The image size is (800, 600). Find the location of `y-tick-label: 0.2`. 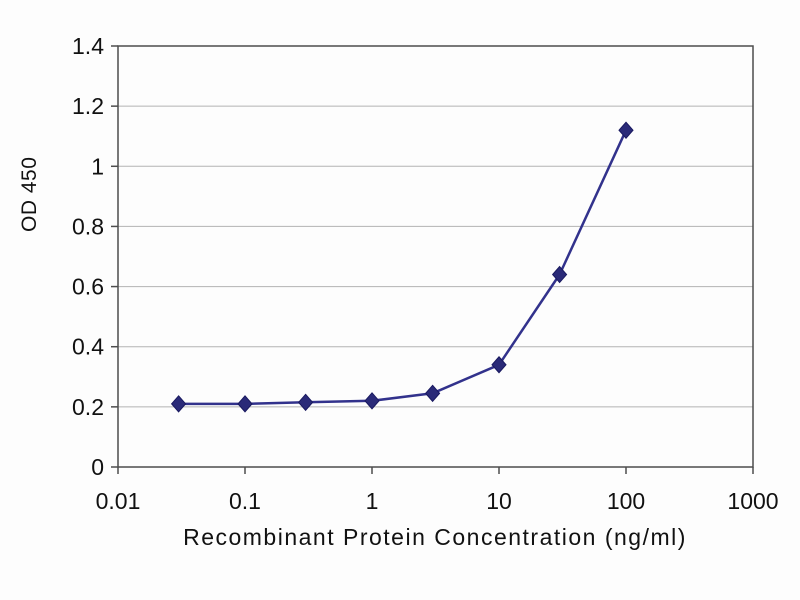

y-tick-label: 0.2 is located at coordinates (88, 407).